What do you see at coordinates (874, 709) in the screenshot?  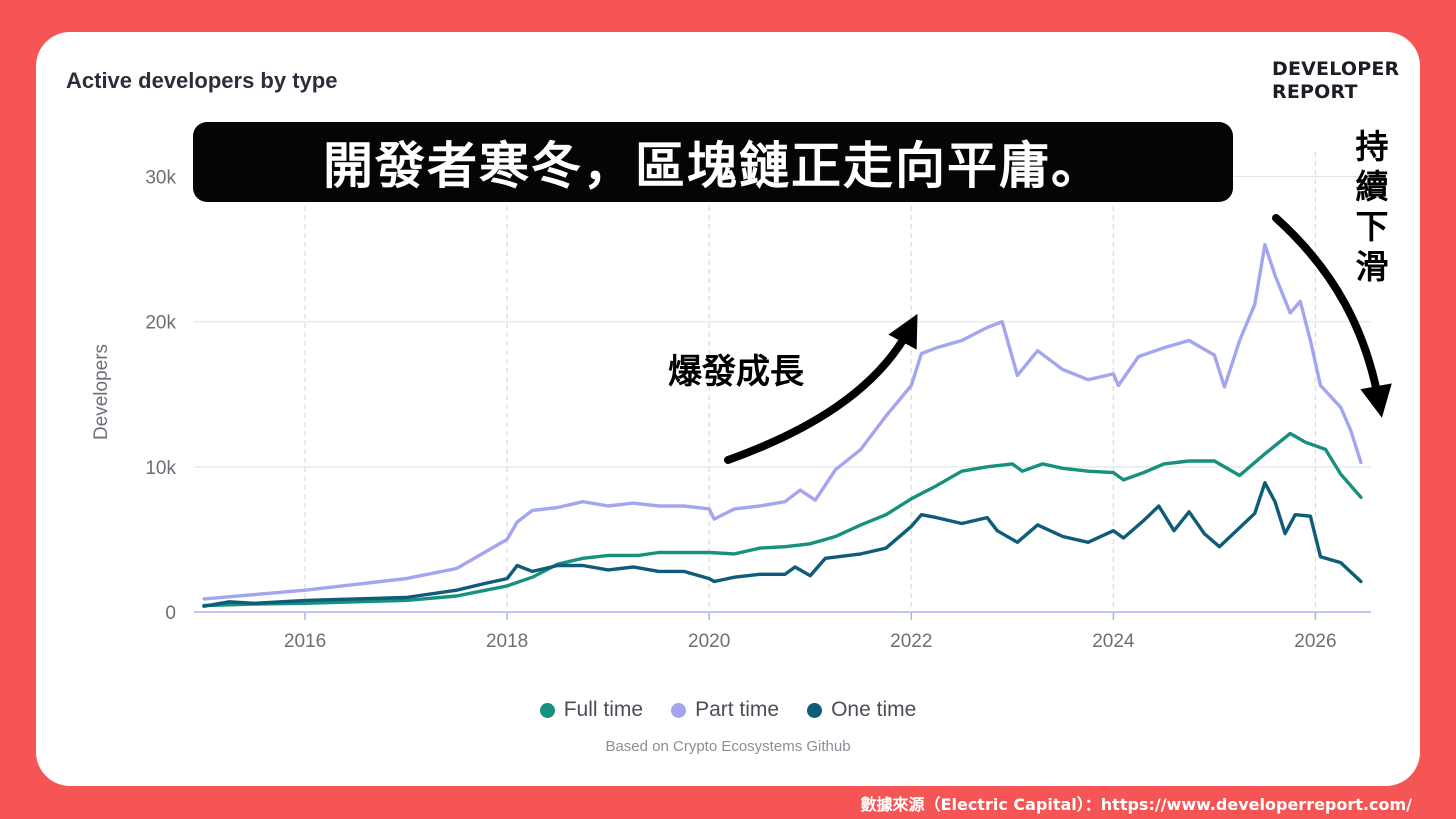 I see `legend-label-one-time: One time` at bounding box center [874, 709].